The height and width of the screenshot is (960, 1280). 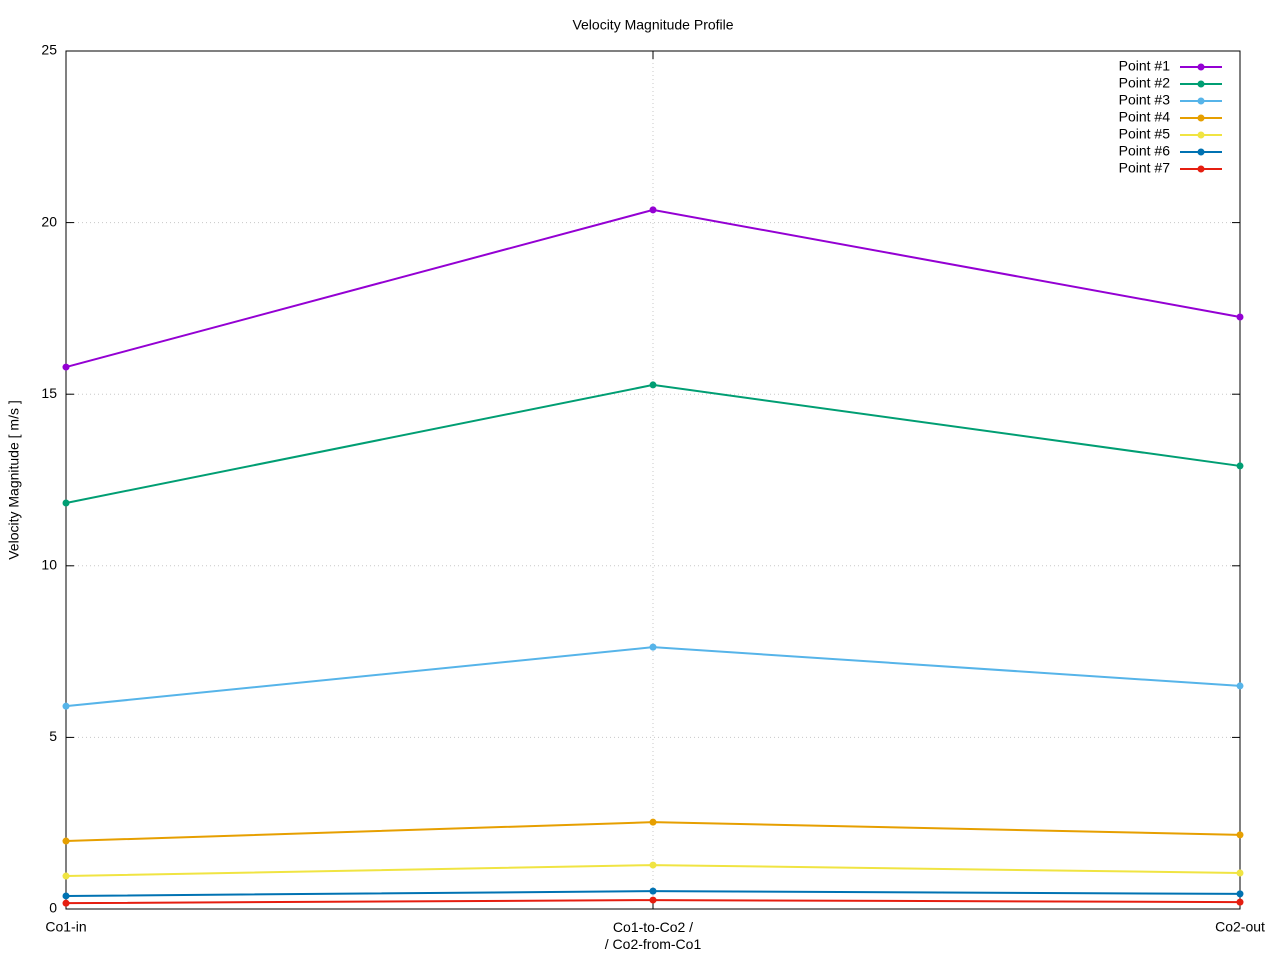 What do you see at coordinates (1145, 117) in the screenshot?
I see `legend-label: Point #4` at bounding box center [1145, 117].